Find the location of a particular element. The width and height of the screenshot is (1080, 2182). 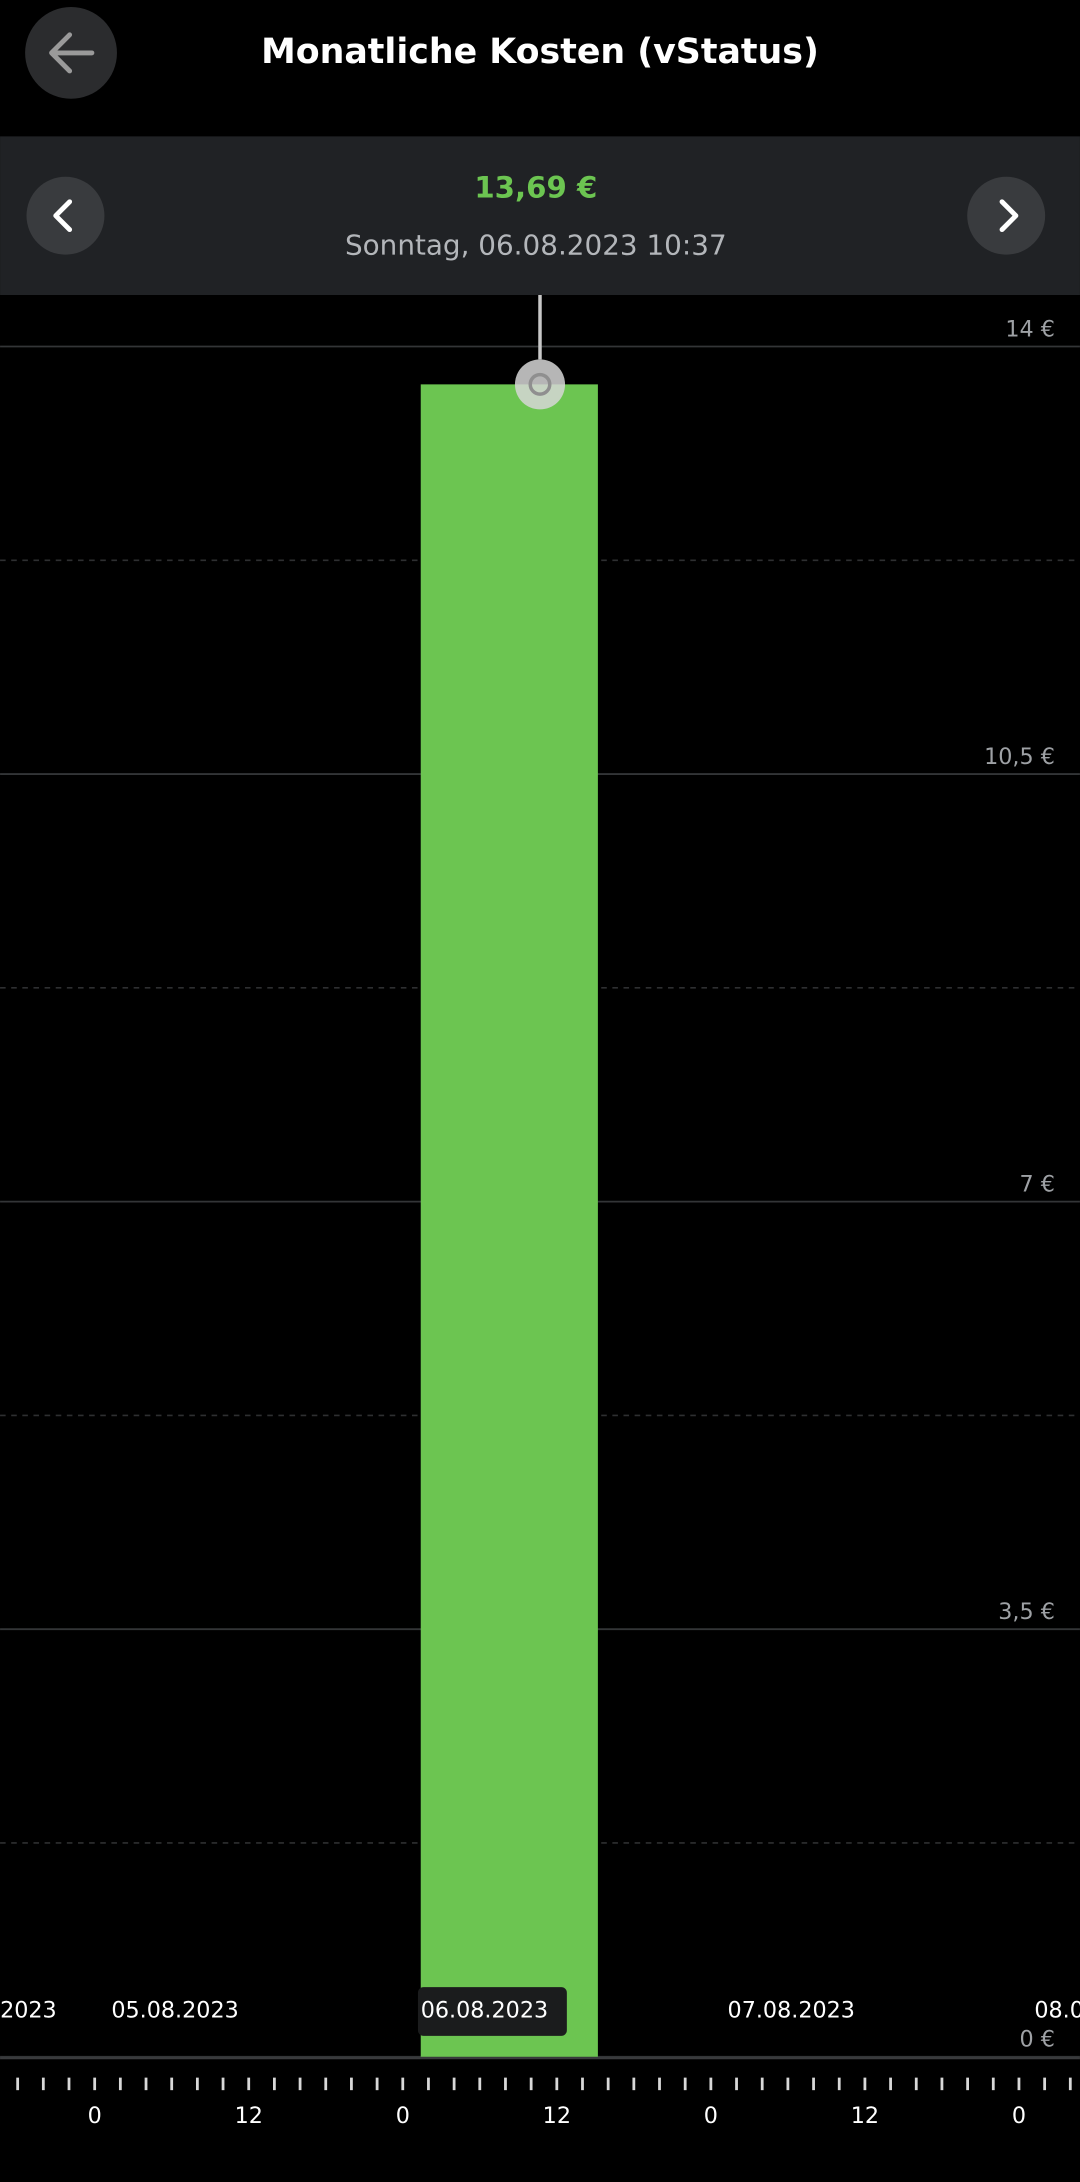

prev-button-bg is located at coordinates (65, 215).